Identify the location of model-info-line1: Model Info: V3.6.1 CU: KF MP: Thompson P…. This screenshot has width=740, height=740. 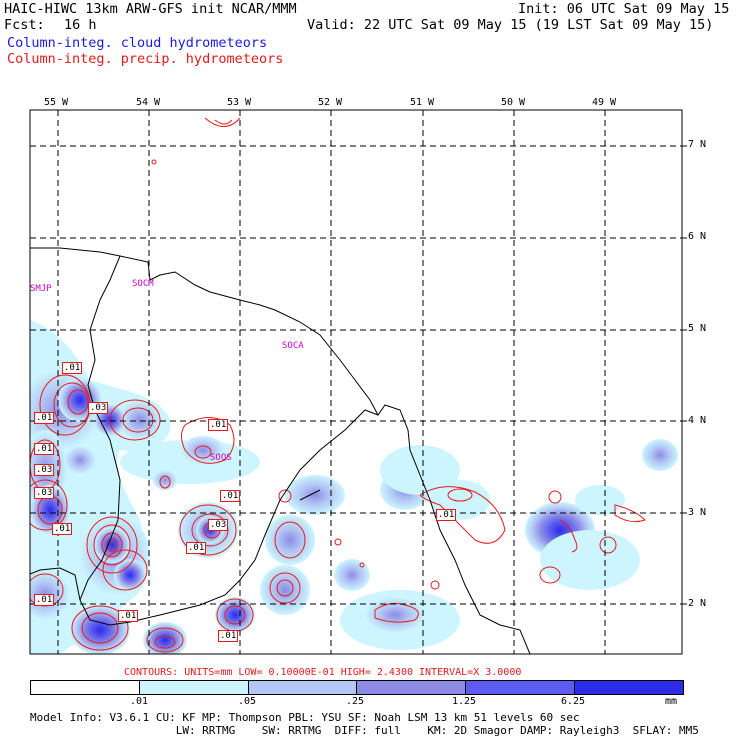
(305, 717).